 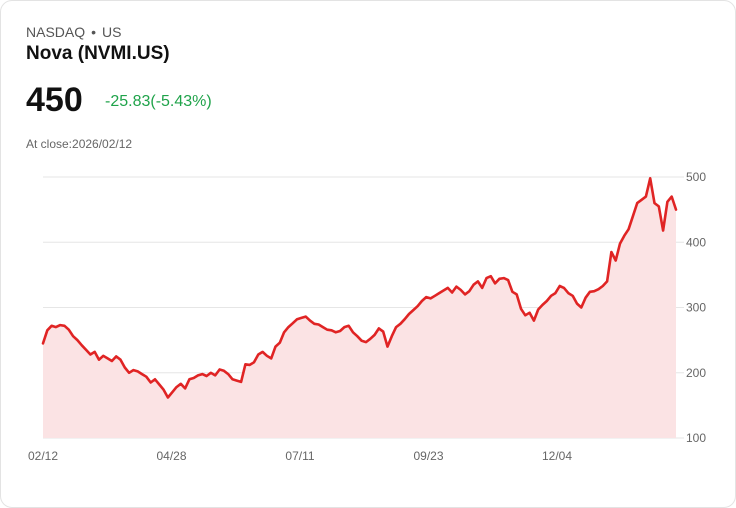 What do you see at coordinates (171, 456) in the screenshot?
I see `x-tick-label: 04/28` at bounding box center [171, 456].